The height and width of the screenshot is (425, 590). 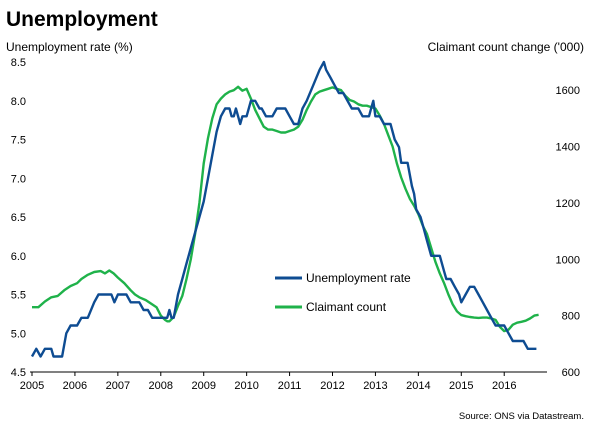 What do you see at coordinates (504, 386) in the screenshot?
I see `x-tick-label-2016: 2016` at bounding box center [504, 386].